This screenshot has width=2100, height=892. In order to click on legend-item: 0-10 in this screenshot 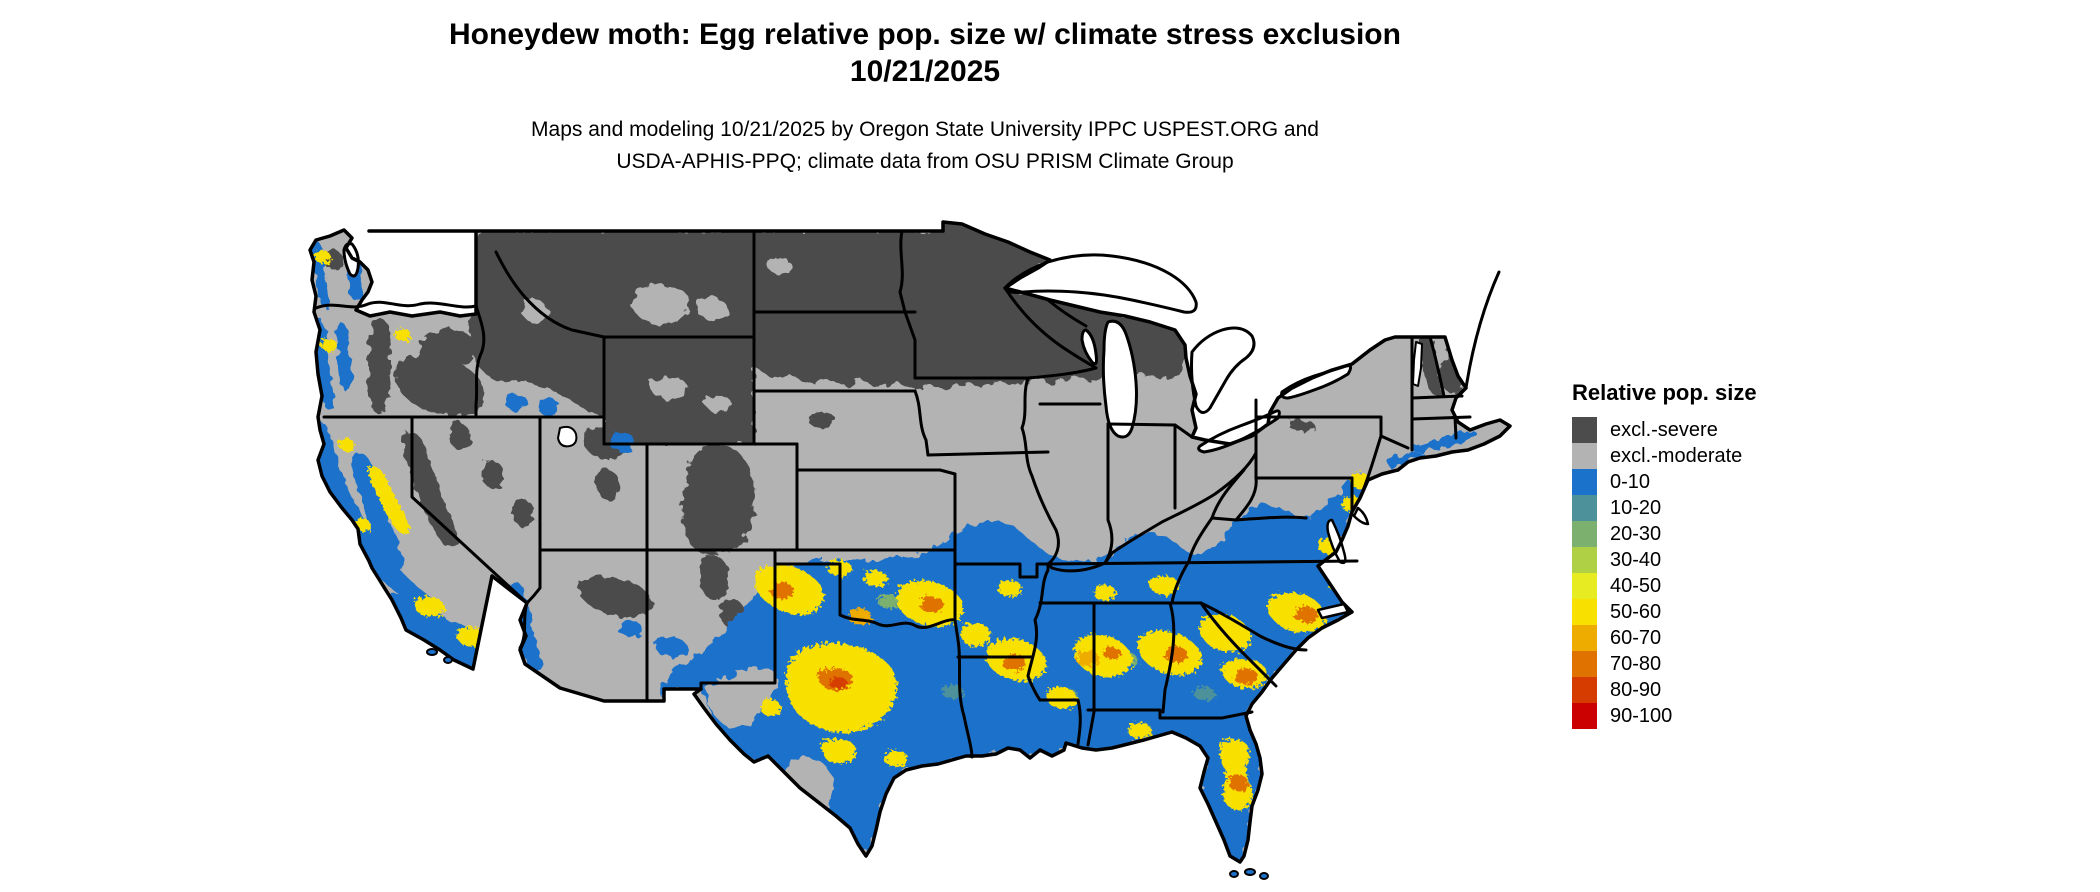, I will do `click(1722, 482)`.